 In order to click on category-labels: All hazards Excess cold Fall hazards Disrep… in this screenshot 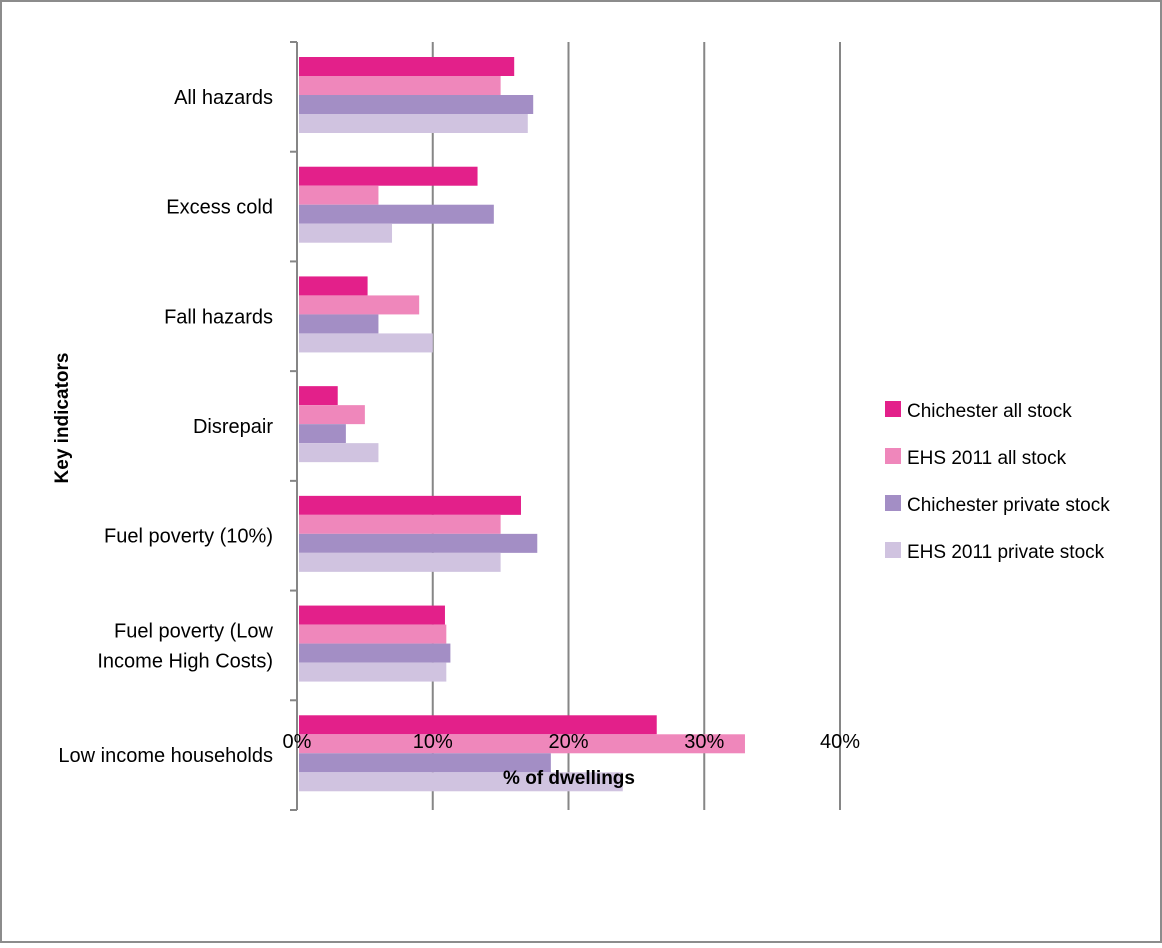, I will do `click(165, 427)`.